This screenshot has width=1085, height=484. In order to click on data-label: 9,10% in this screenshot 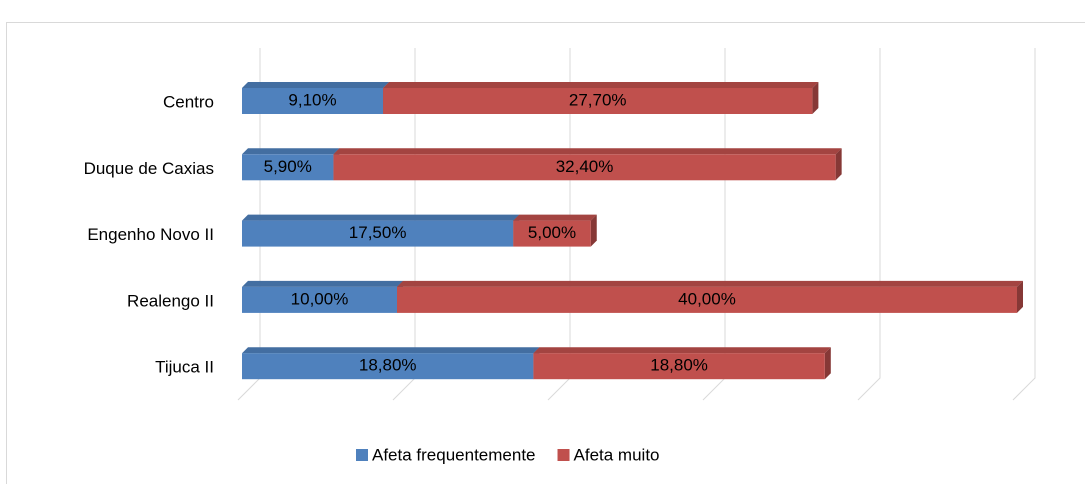, I will do `click(312, 99)`.